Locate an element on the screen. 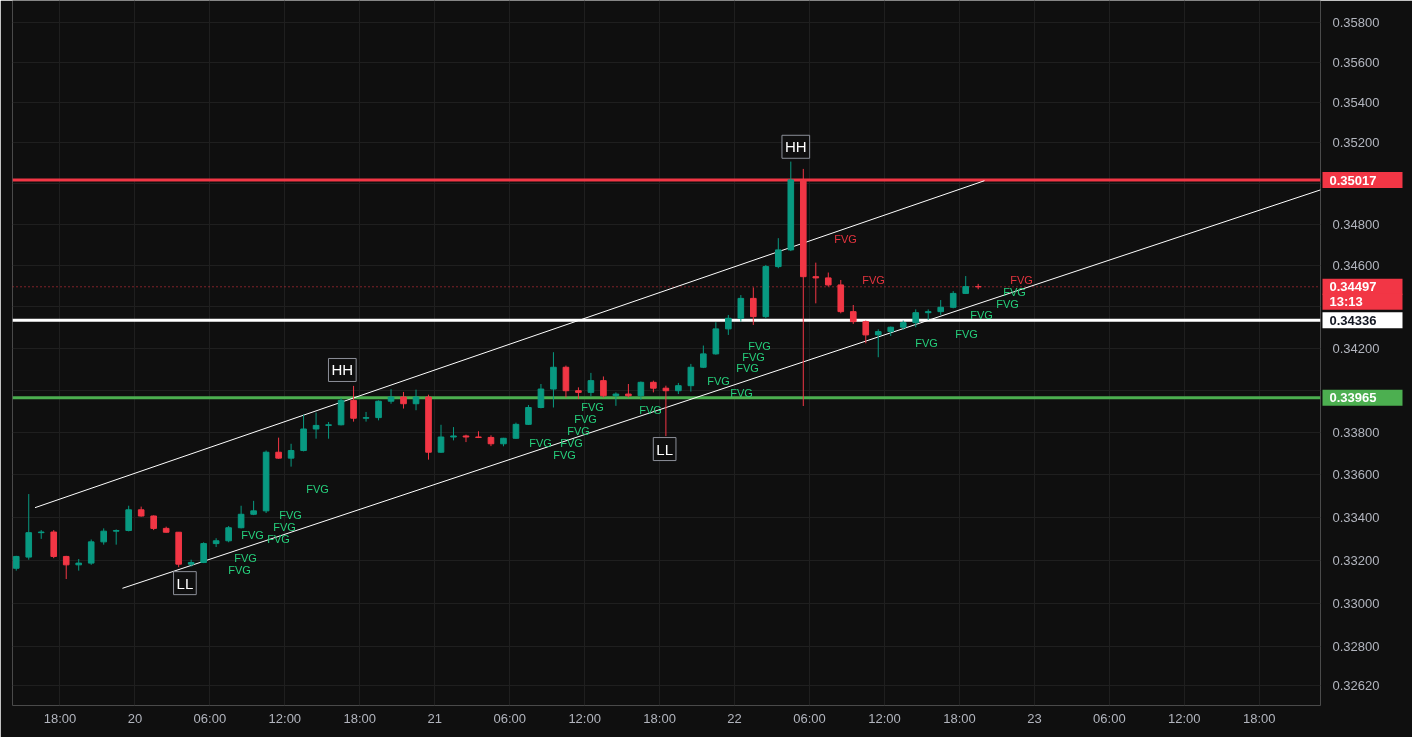 This screenshot has height=737, width=1412. y-tick-label: 0.35800 is located at coordinates (1356, 22).